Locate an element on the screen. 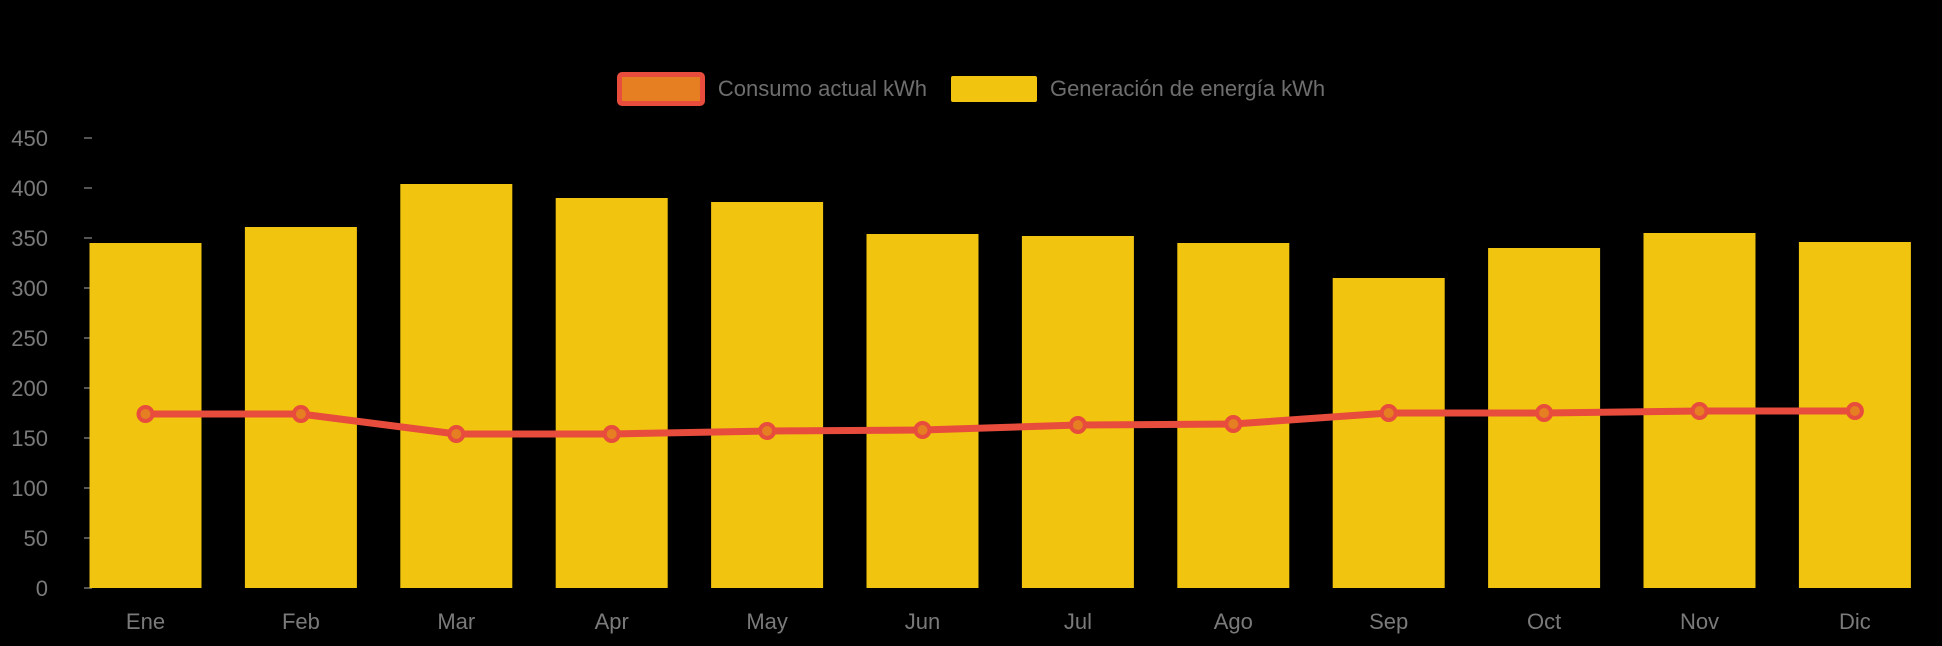 The width and height of the screenshot is (1942, 646). legend-swatch-bar-icon is located at coordinates (993, 89).